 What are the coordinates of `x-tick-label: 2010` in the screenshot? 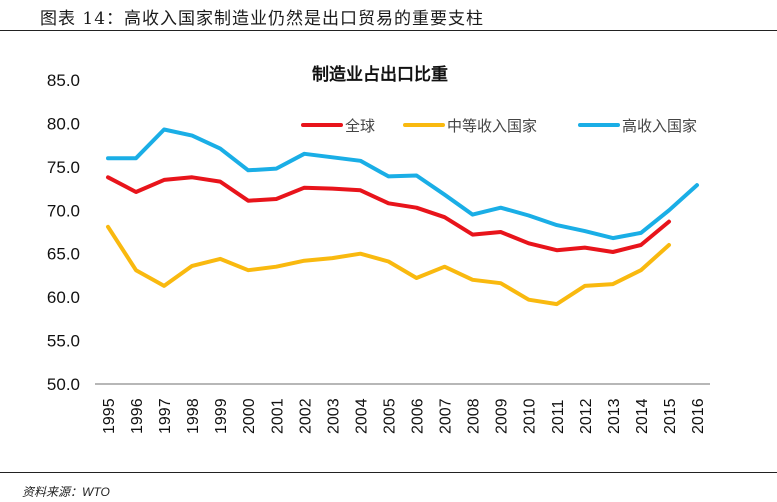 It's located at (530, 416).